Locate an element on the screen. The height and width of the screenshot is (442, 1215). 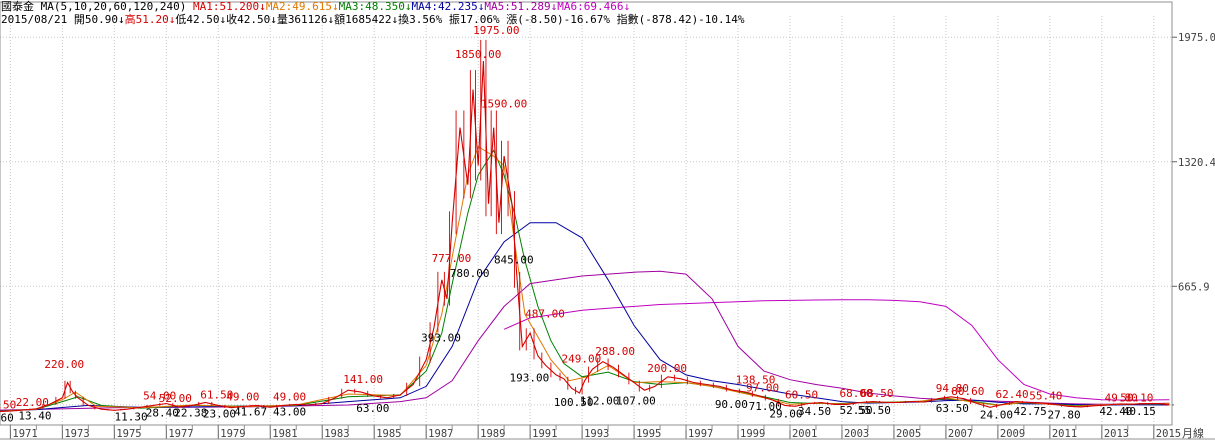
price-annotation: 54.00 is located at coordinates (159, 396).